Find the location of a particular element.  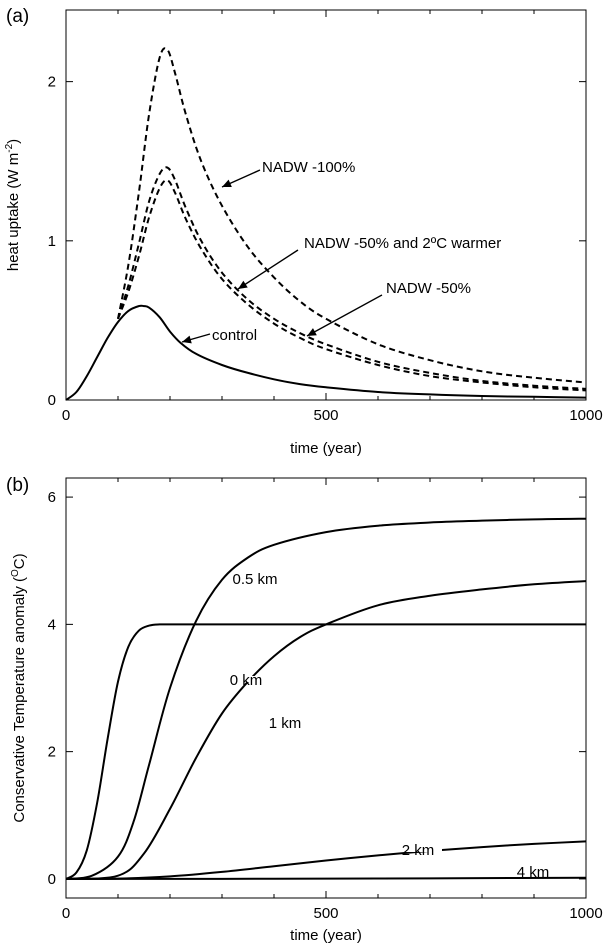

y-axis-title: Conservative Temperature anomaly (OC) is located at coordinates (19, 687).